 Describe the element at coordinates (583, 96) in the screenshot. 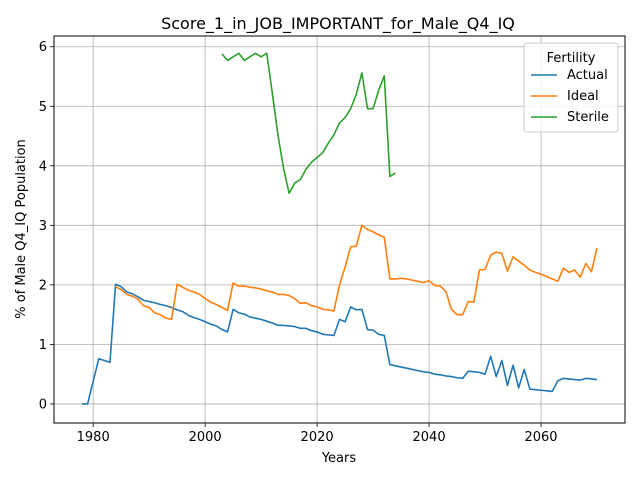

I see `legend-entry-ideal: Ideal` at that location.